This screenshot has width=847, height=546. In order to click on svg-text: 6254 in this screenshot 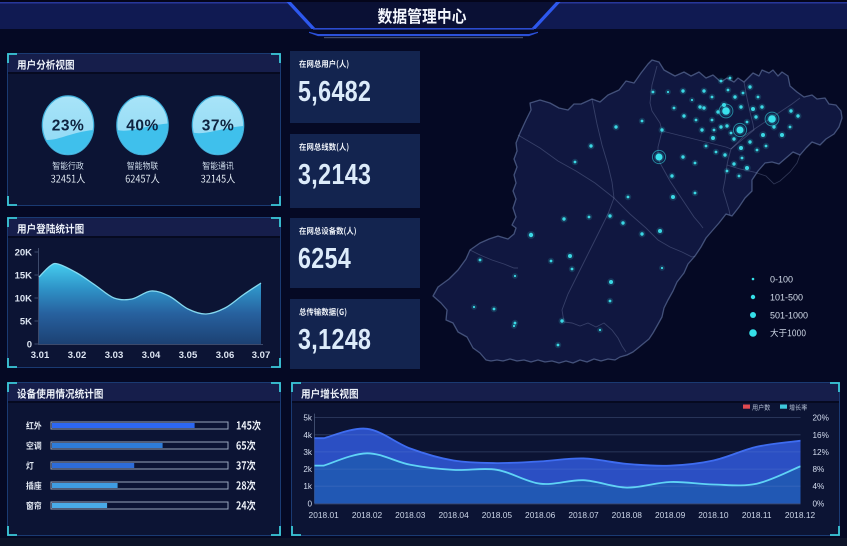, I will do `click(324, 257)`.